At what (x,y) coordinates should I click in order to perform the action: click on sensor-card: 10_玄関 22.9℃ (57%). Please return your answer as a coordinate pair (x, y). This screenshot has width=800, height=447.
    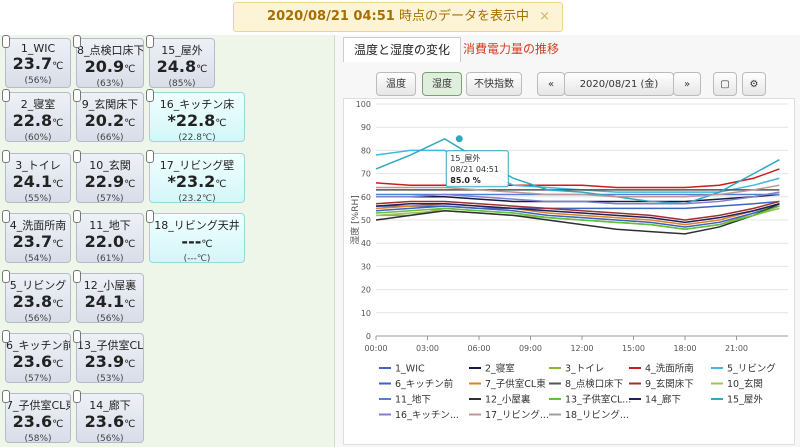
    Looking at the image, I should click on (108, 177).